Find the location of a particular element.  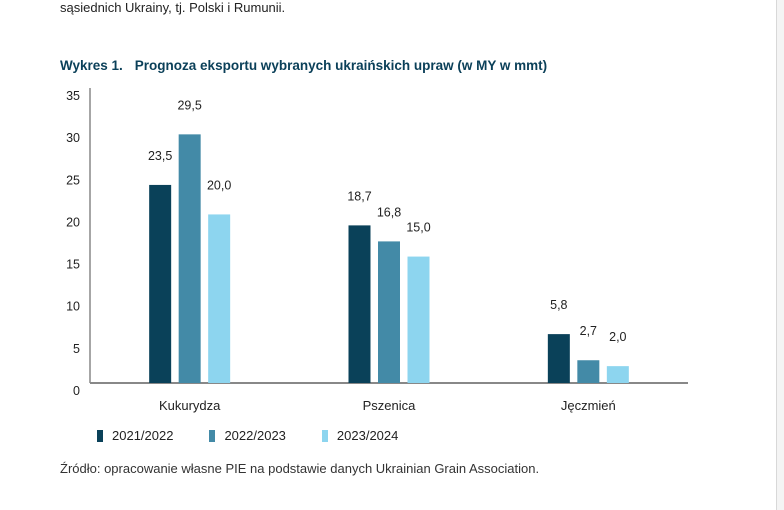

legend-item: 2021/2022 is located at coordinates (135, 435).